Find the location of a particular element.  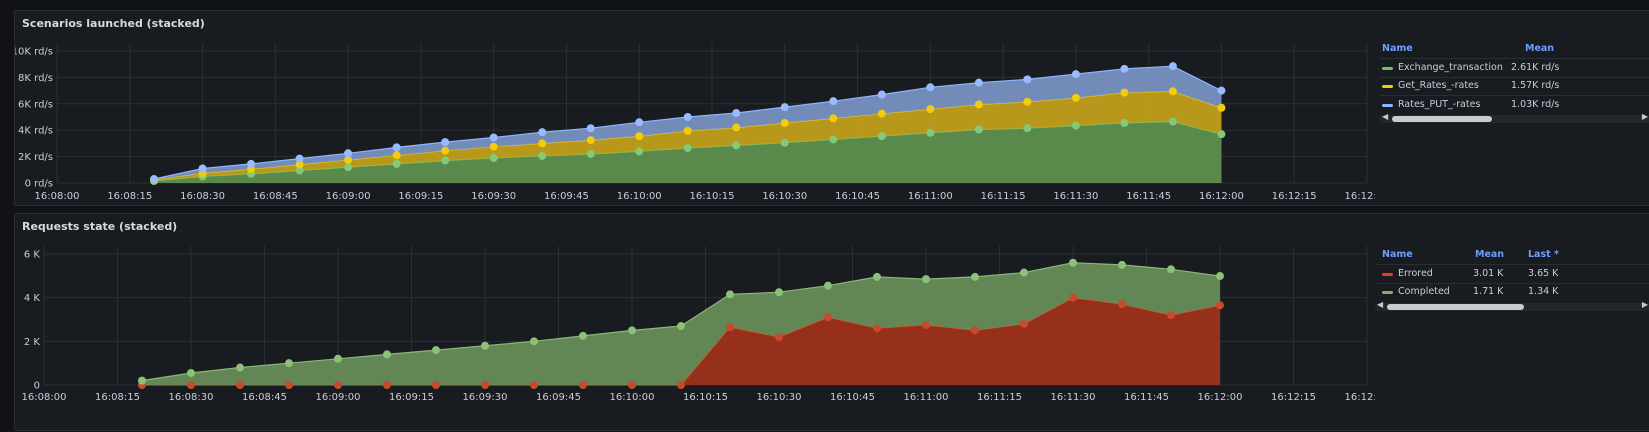

x-tick-label: 16:09:15 is located at coordinates (420, 196).